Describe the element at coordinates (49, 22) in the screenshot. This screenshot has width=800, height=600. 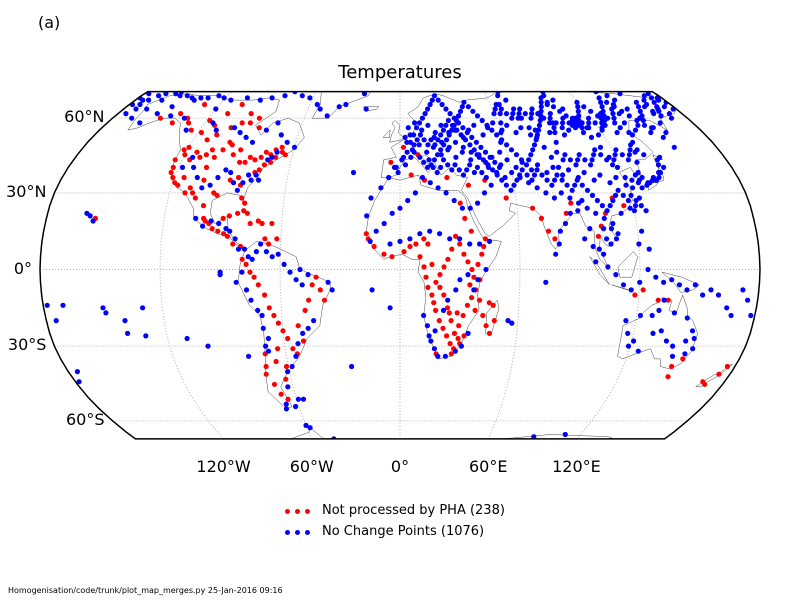
I see `panel-label: (a)` at that location.